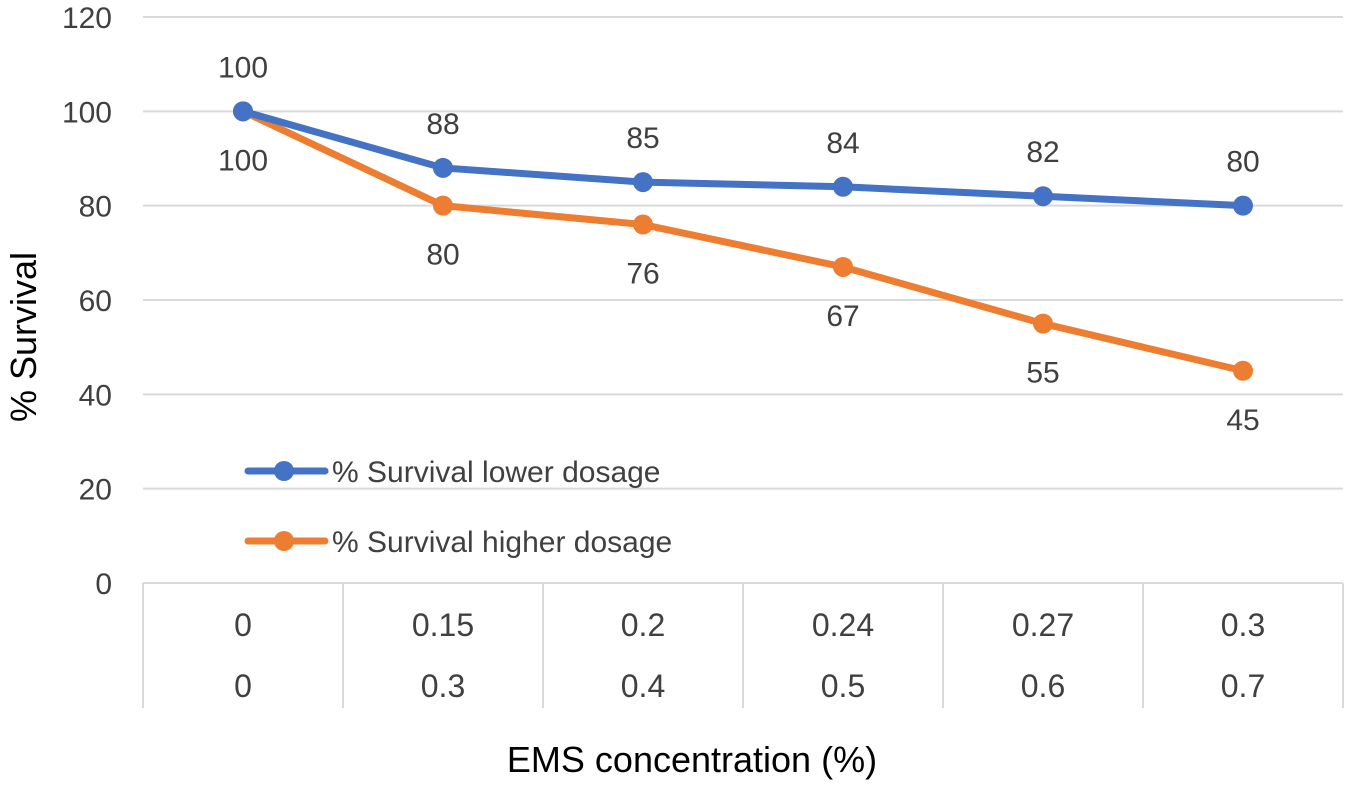 The width and height of the screenshot is (1350, 788). I want to click on y-tick-label: 100, so click(87, 112).